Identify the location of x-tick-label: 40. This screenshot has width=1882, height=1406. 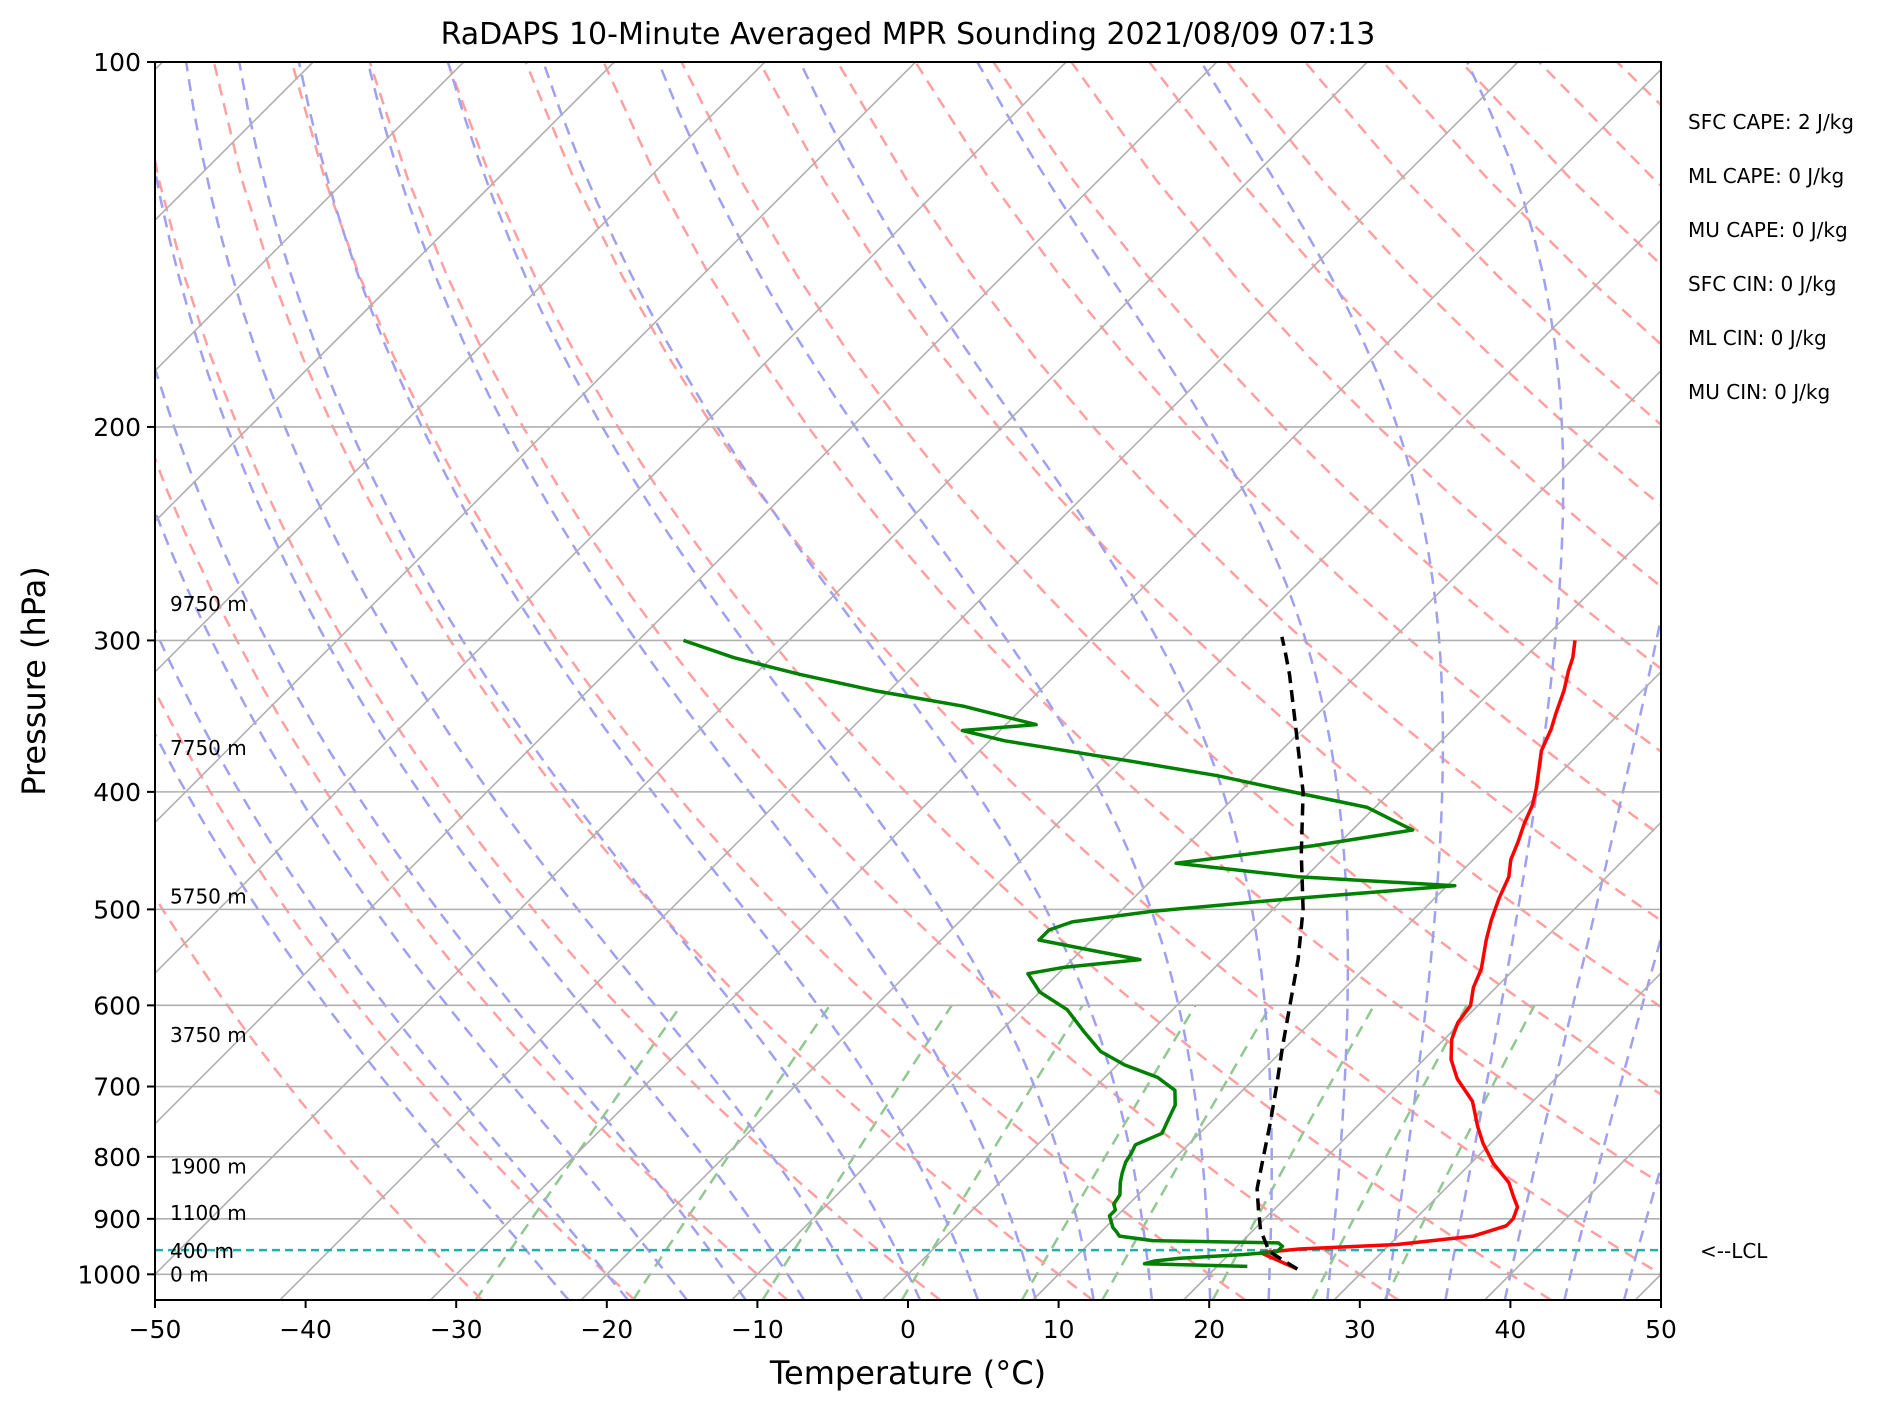
(1510, 1329).